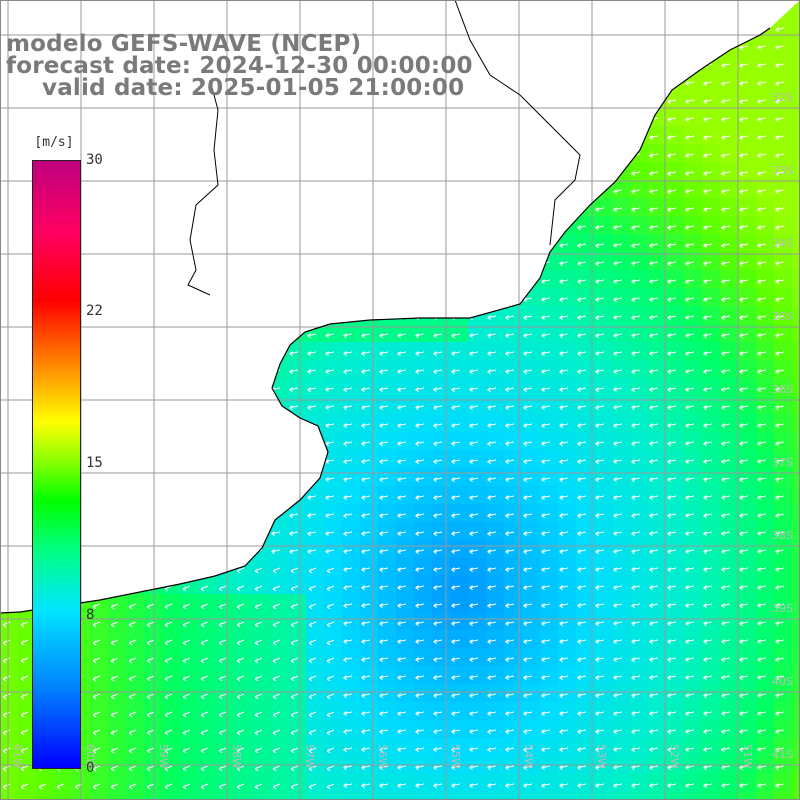 The height and width of the screenshot is (800, 800). I want to click on lon-label-52W: 52W, so click(674, 756).